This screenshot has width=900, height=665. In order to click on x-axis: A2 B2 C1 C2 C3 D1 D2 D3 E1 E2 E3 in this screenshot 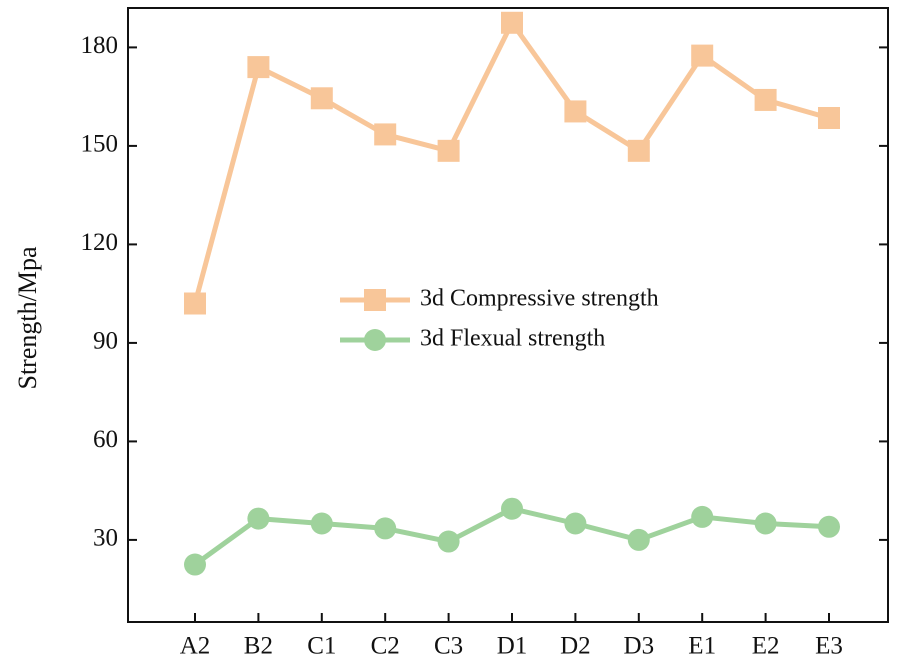, I will do `click(511, 636)`.